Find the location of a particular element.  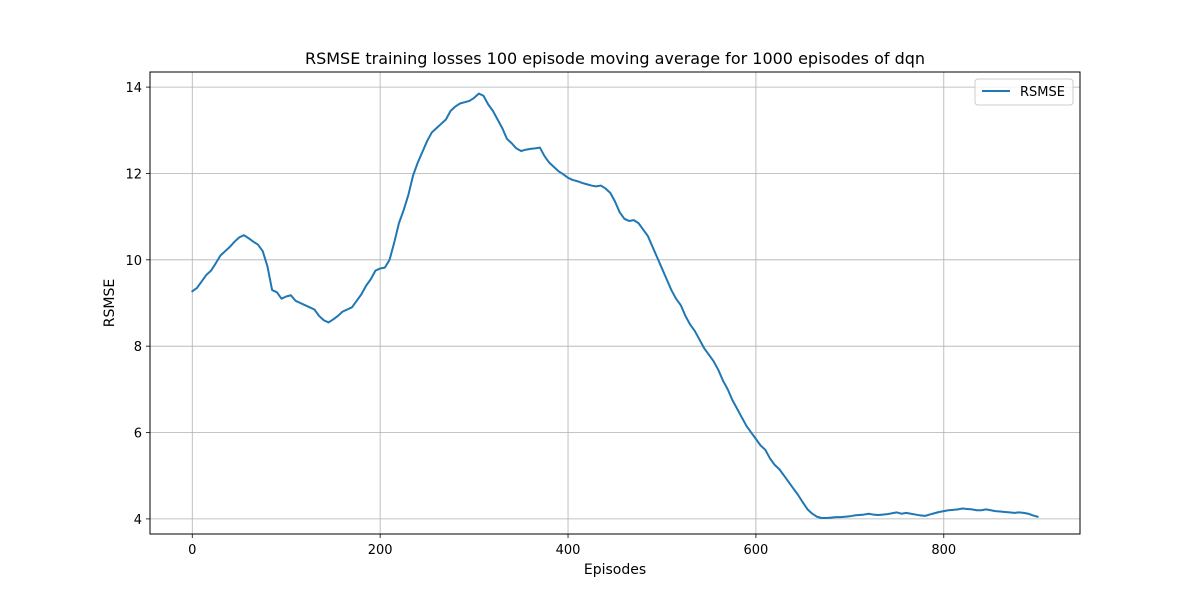

legend-label: RSMSE is located at coordinates (1042, 92).